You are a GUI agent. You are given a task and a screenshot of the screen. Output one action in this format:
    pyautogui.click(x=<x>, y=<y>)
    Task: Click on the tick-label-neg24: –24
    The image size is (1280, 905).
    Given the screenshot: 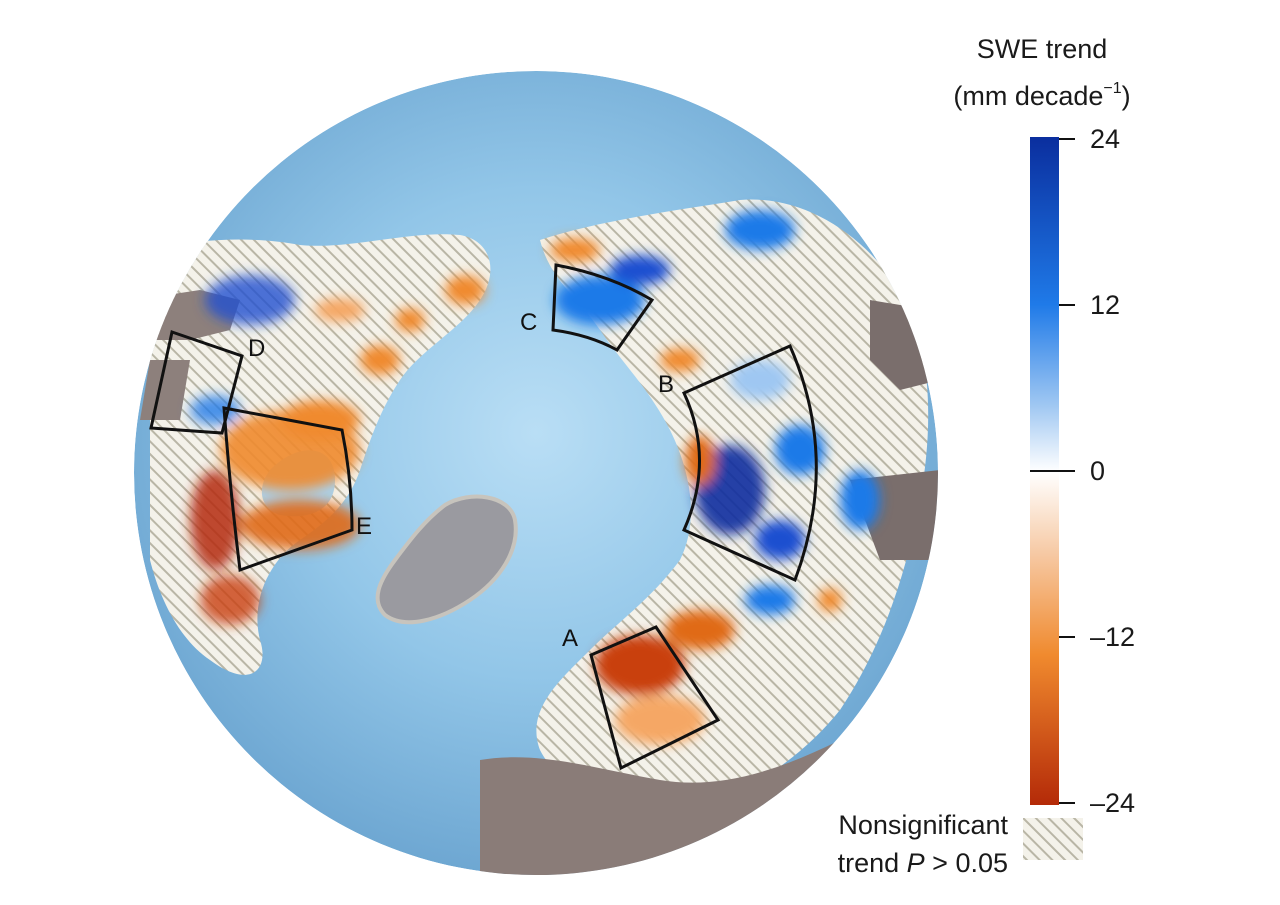 What is the action you would take?
    pyautogui.click(x=1113, y=803)
    